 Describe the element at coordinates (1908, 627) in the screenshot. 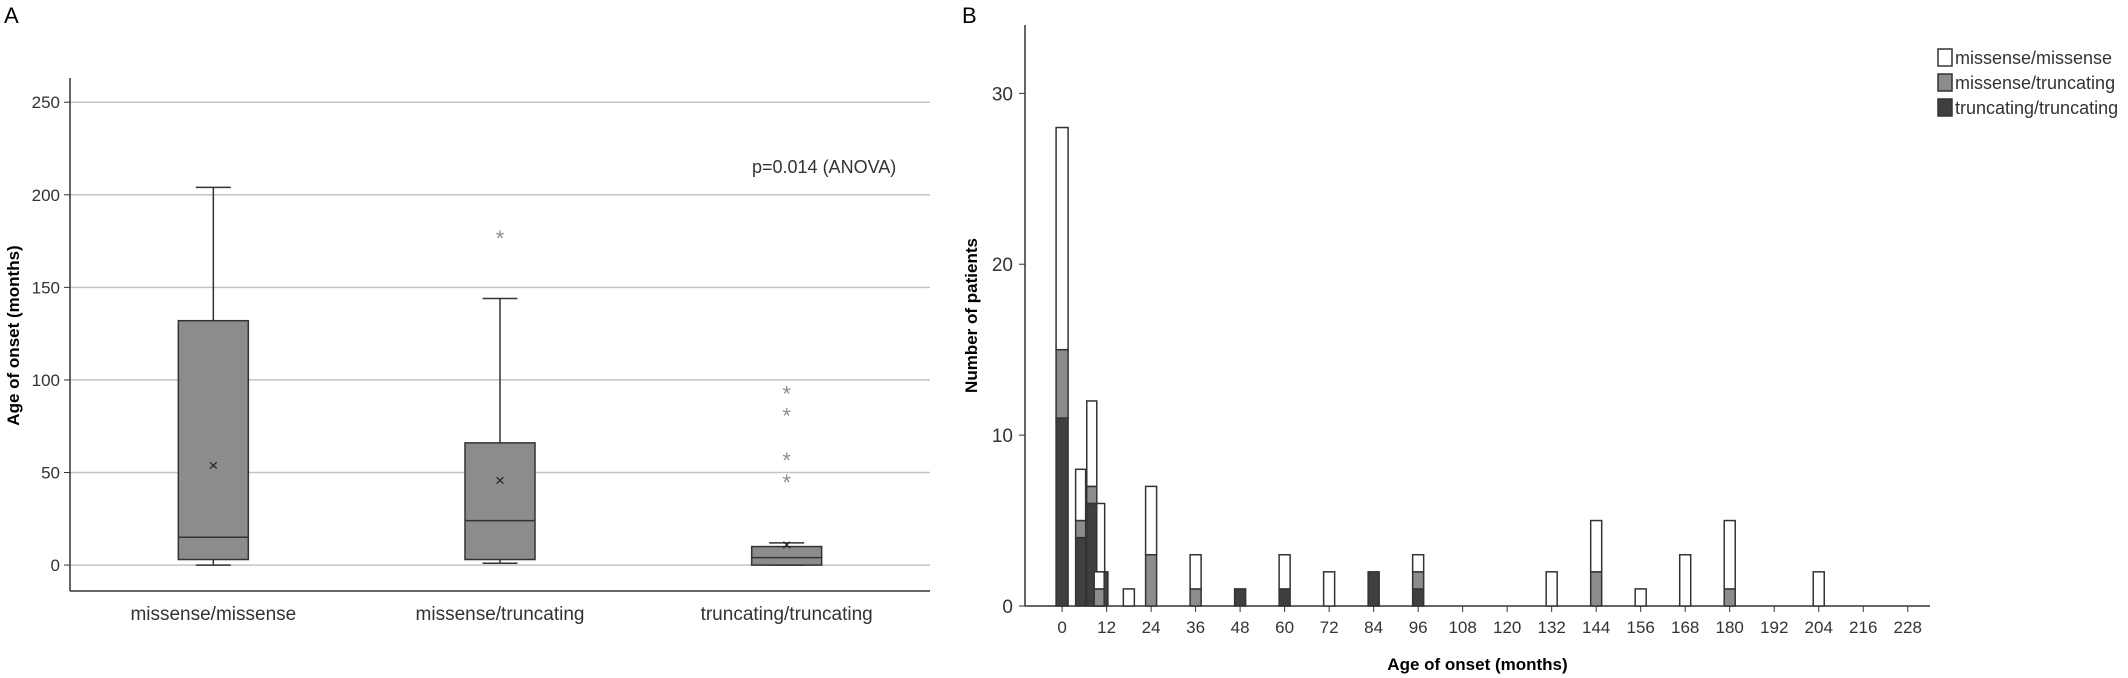

I see `x-tick-label: 228` at that location.